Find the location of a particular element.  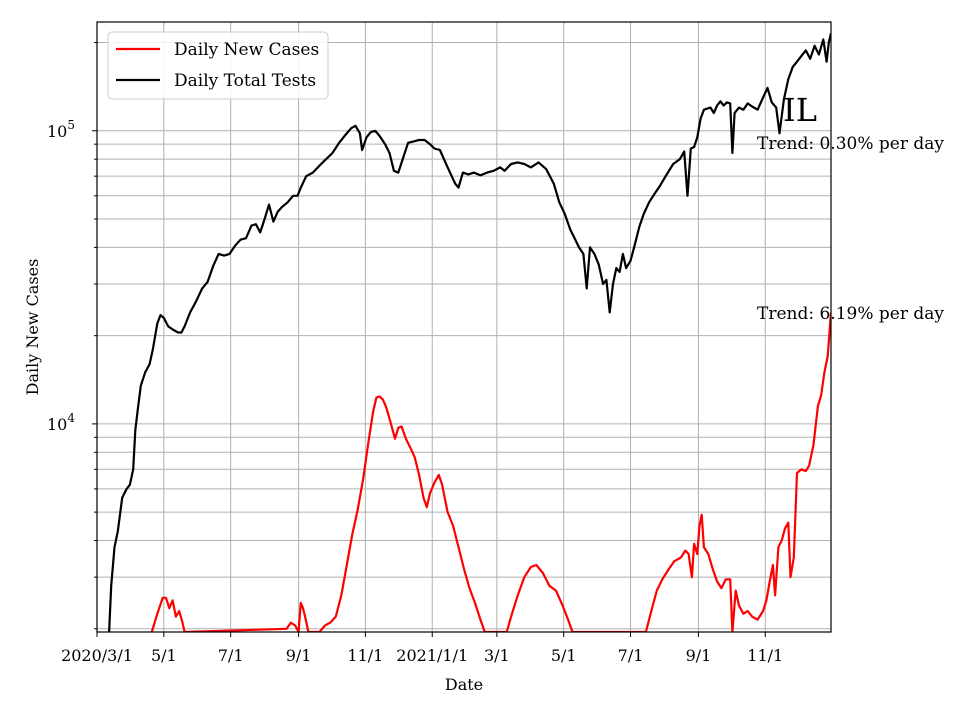

tests-trend-annotation: Trend: 0.30% per day is located at coordinates (850, 144).